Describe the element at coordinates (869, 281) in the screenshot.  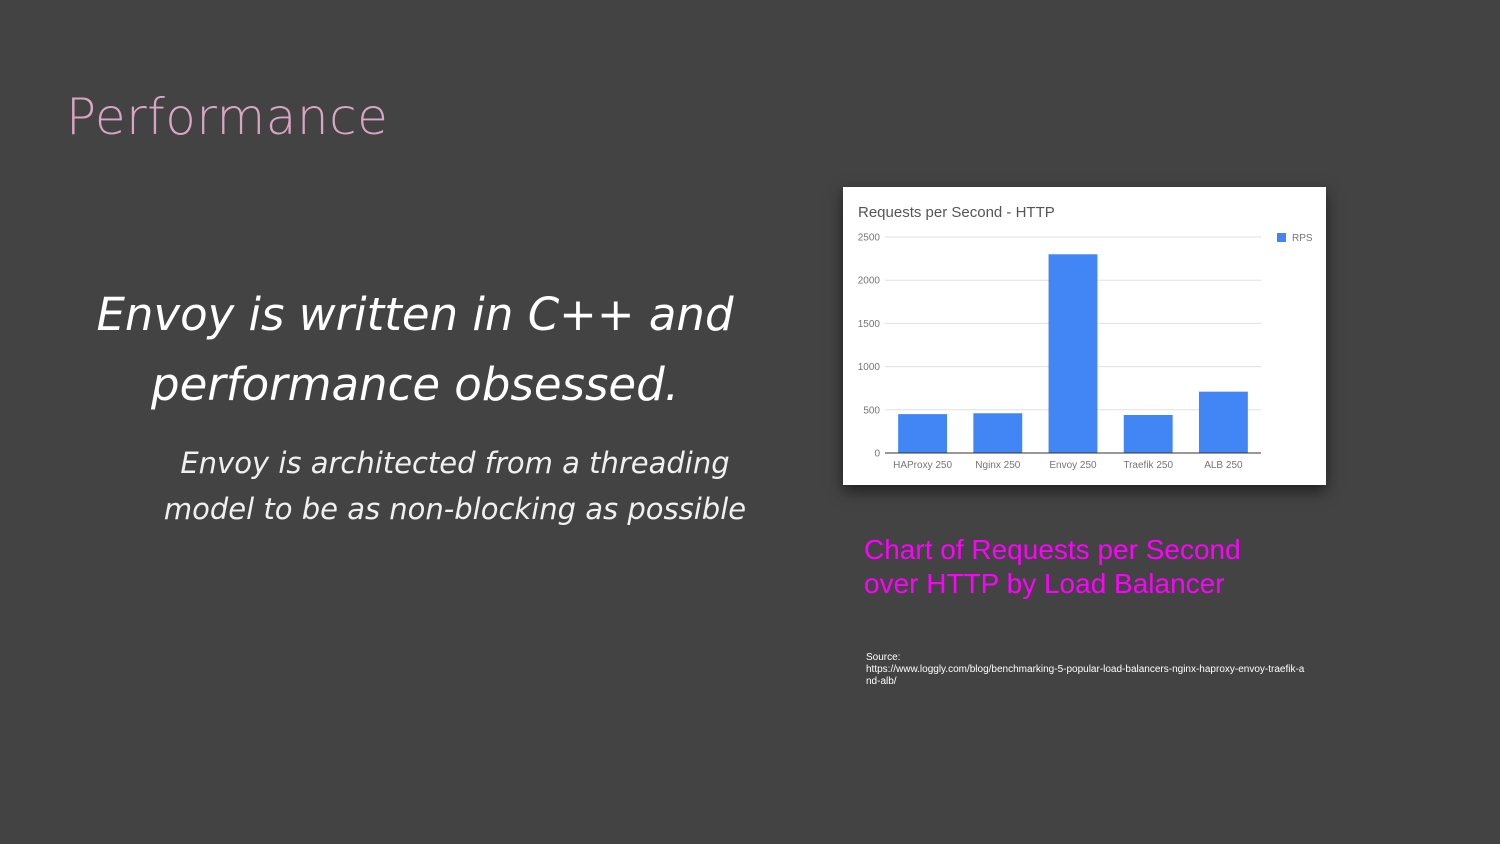
I see `y-tick-label: 2000` at that location.